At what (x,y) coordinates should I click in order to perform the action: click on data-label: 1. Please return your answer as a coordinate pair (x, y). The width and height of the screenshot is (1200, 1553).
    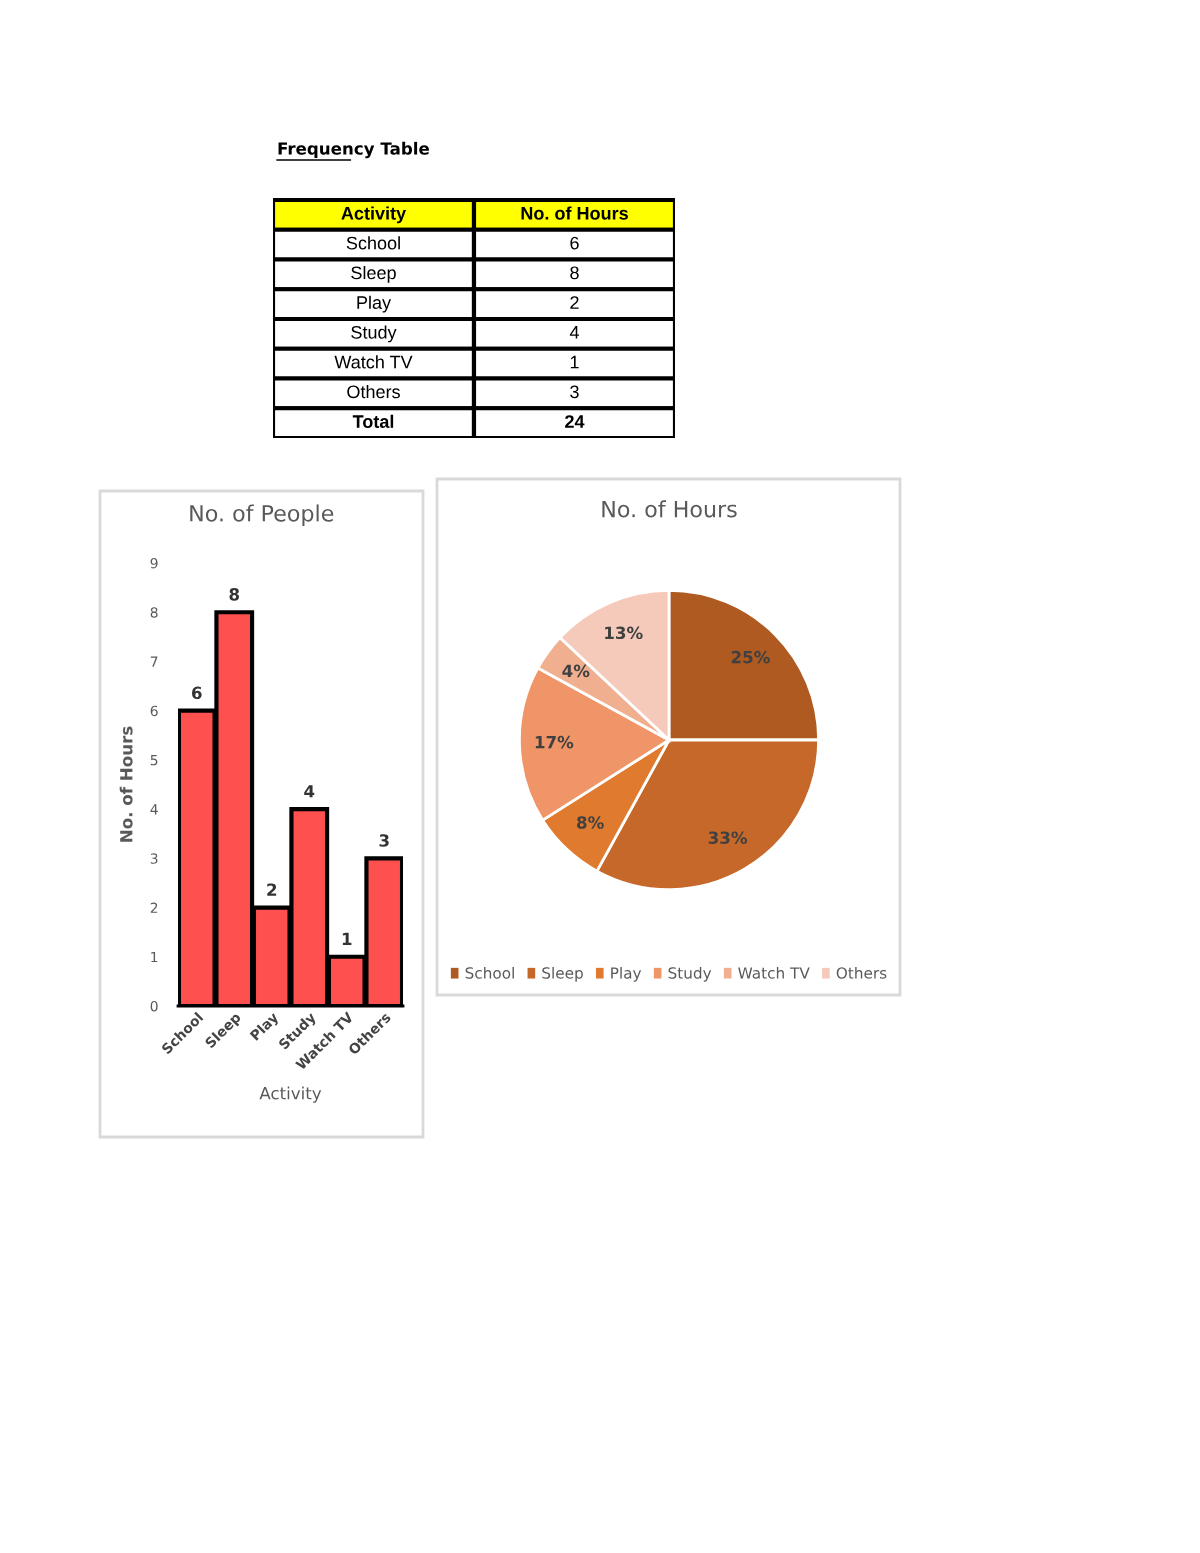
    Looking at the image, I should click on (347, 938).